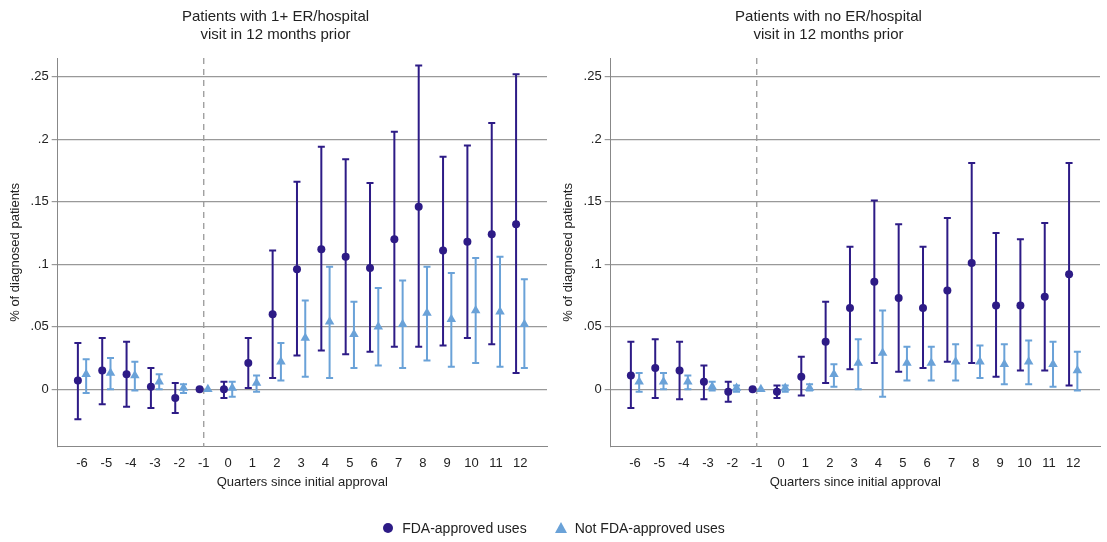  What do you see at coordinates (464, 528) in the screenshot?
I see `legend-label: FDA-approved uses` at bounding box center [464, 528].